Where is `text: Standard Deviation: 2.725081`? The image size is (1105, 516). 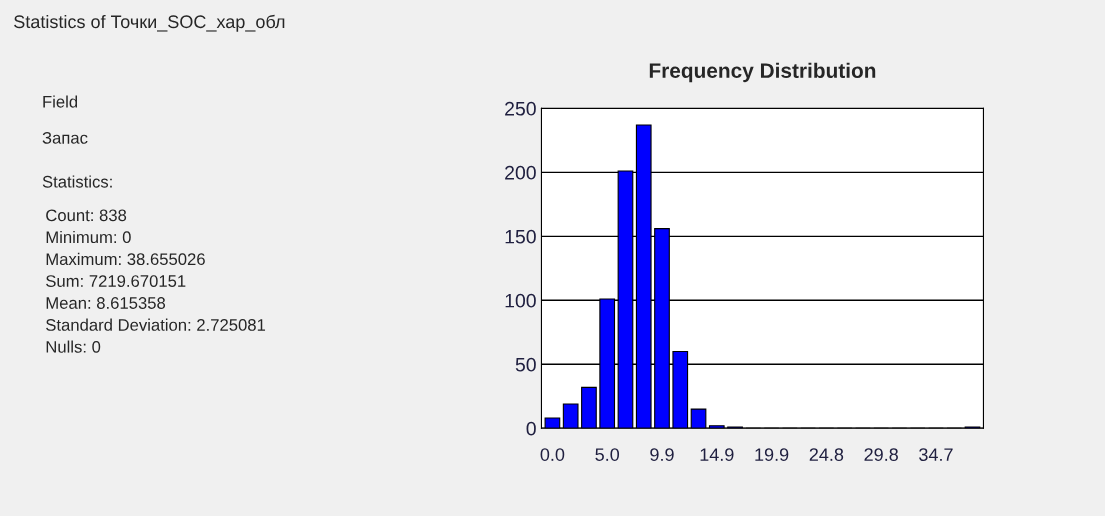 text: Standard Deviation: 2.725081 is located at coordinates (156, 324).